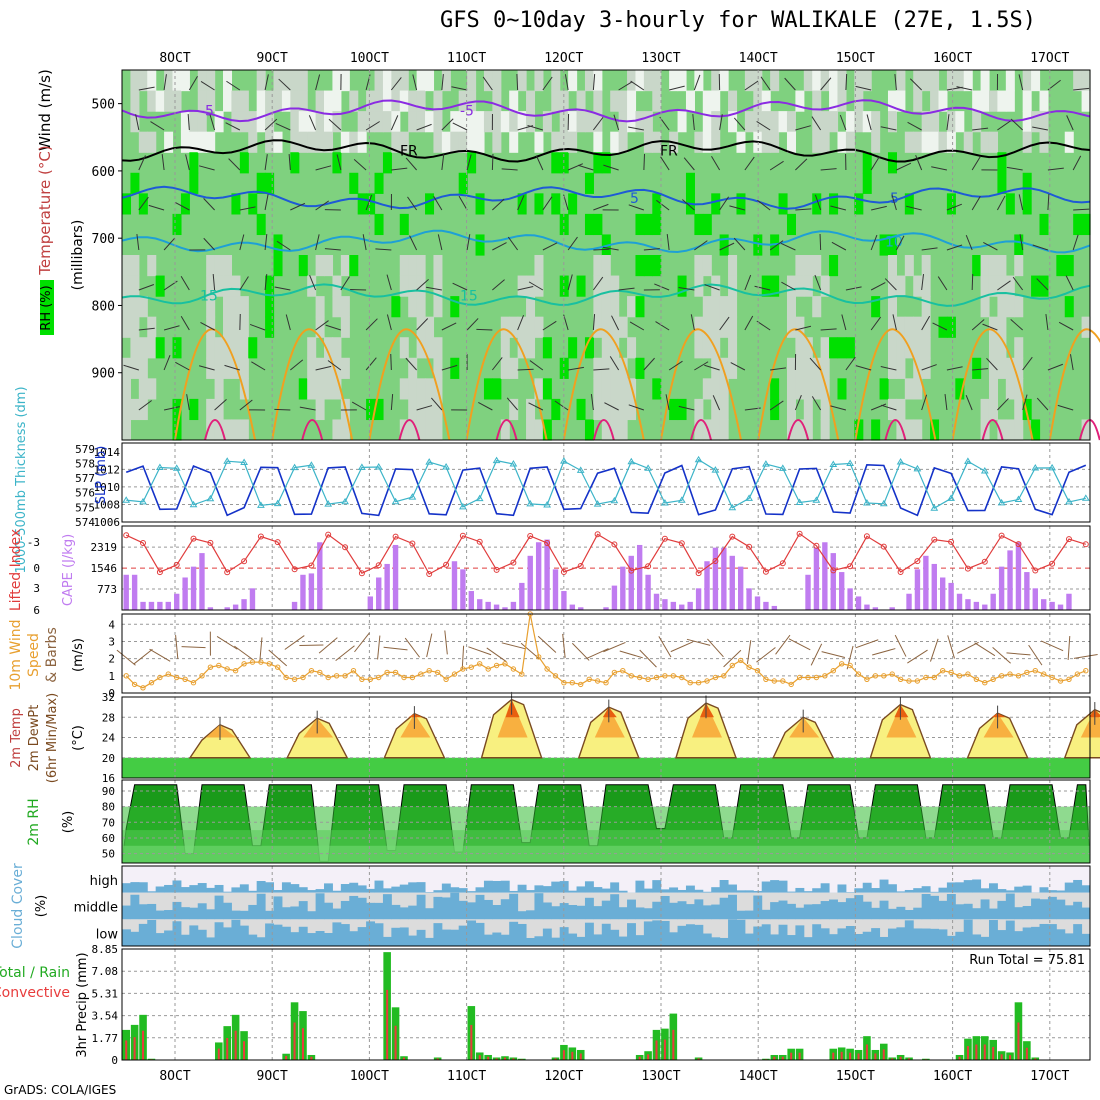 The image size is (1100, 1100). Describe the element at coordinates (52, 655) in the screenshot. I see `wind-barbs-label: & Barbs` at that location.